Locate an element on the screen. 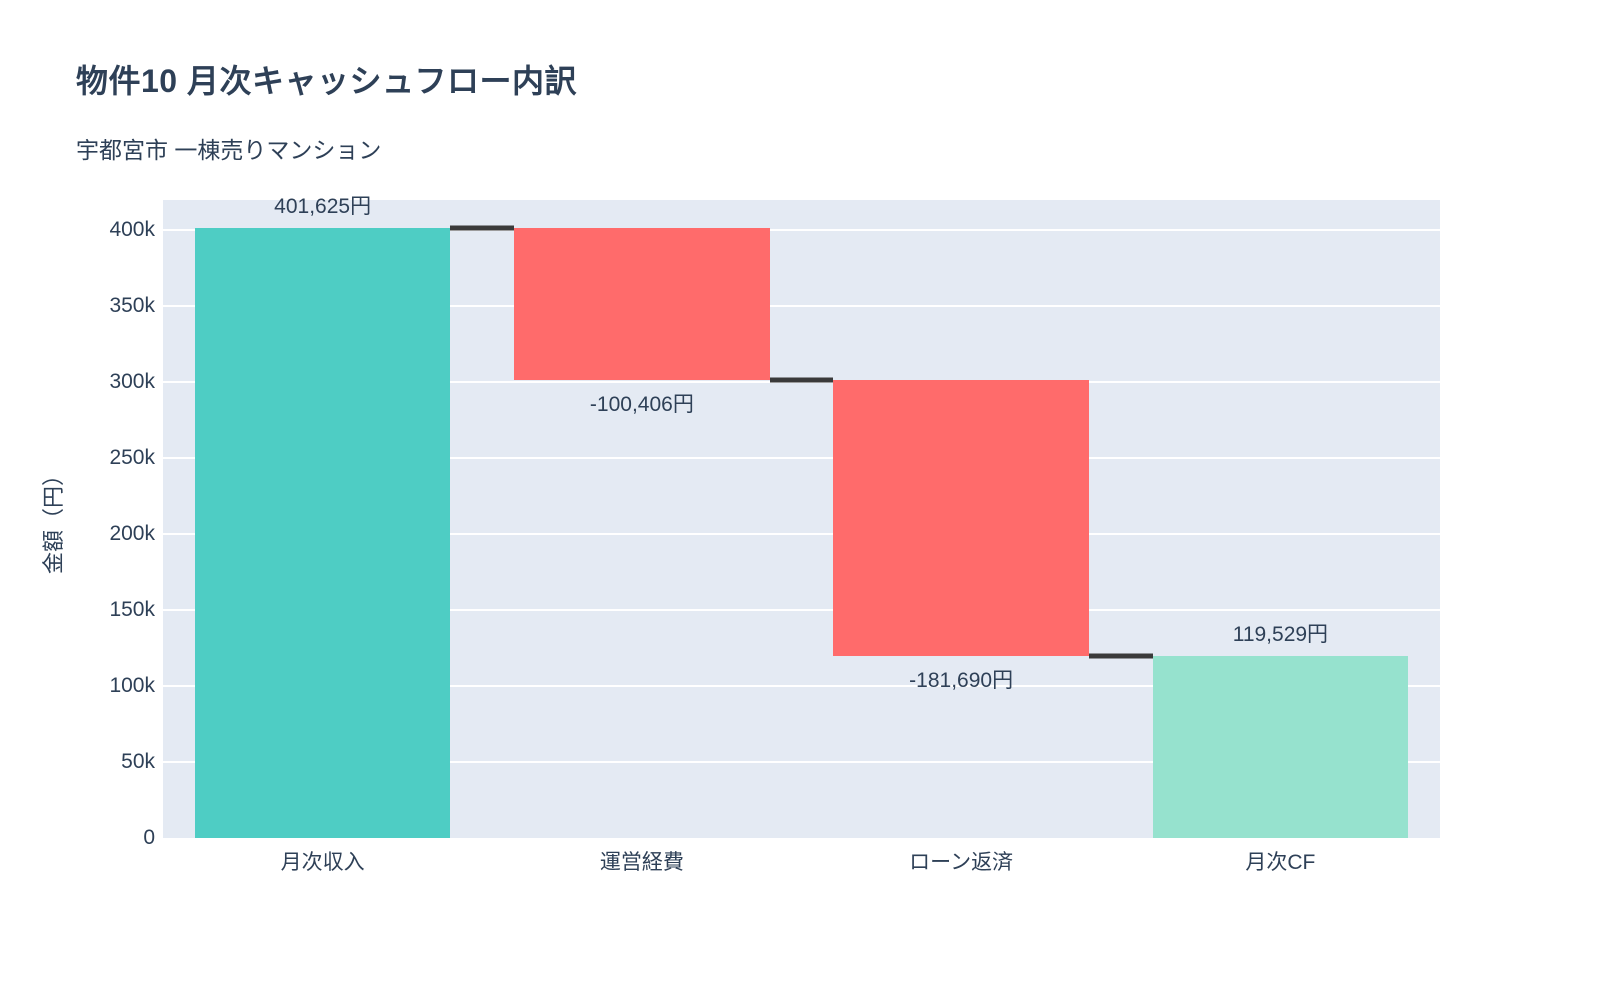 Image resolution: width=1600 pixels, height=1000 pixels. y-axis-title: 金額（円） is located at coordinates (53, 519).